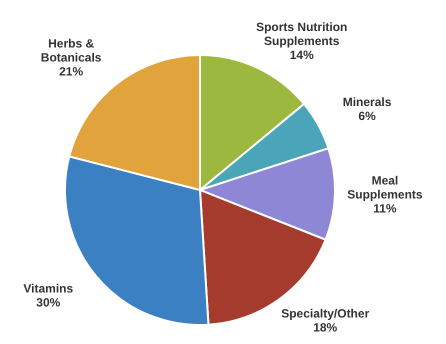 Image resolution: width=446 pixels, height=344 pixels. What do you see at coordinates (302, 34) in the screenshot?
I see `slice-label: Sports Nutrition Supplements` at bounding box center [302, 34].